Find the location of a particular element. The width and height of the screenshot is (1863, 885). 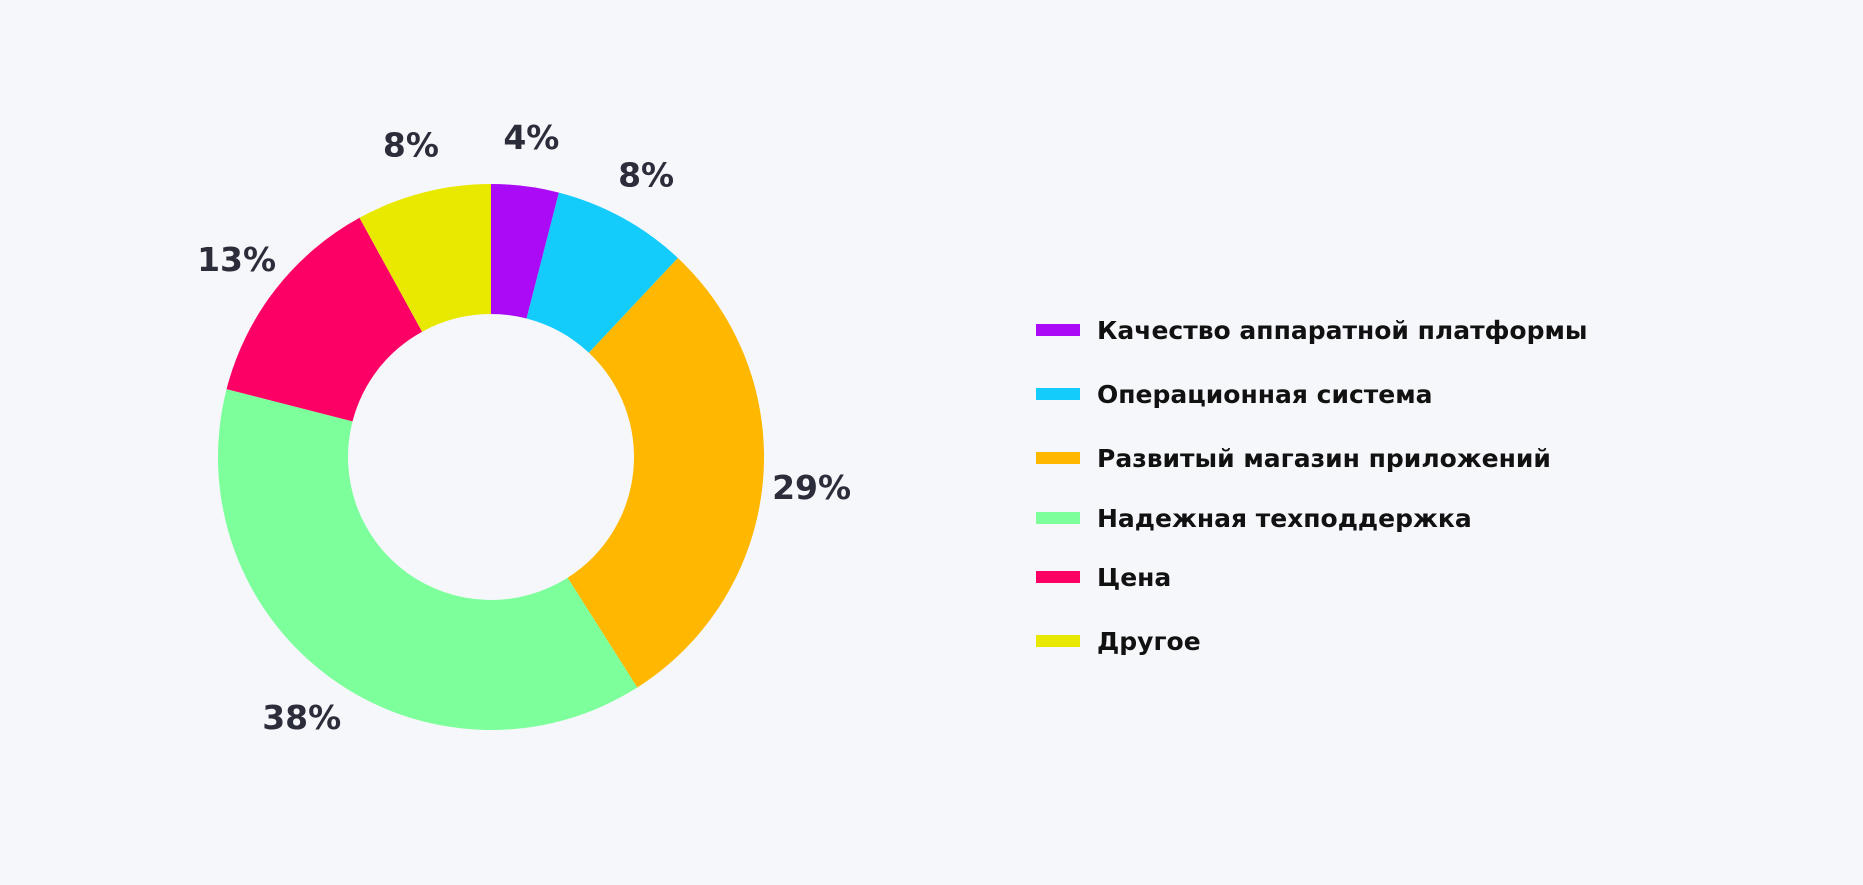

slice-value-label-3: 29% is located at coordinates (811, 487).